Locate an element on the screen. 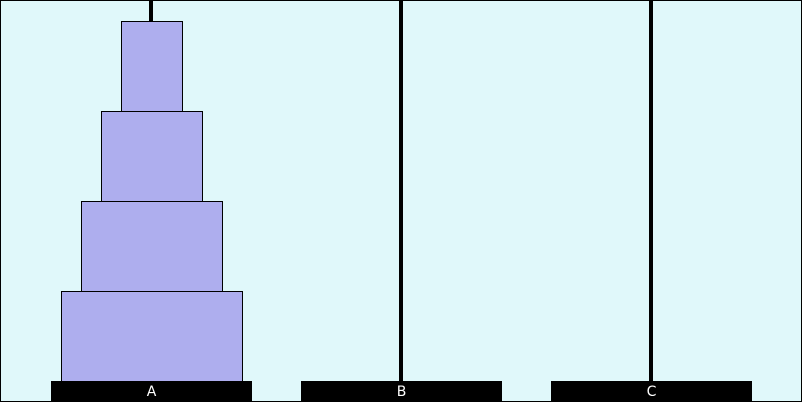  peg-label: B is located at coordinates (402, 392).